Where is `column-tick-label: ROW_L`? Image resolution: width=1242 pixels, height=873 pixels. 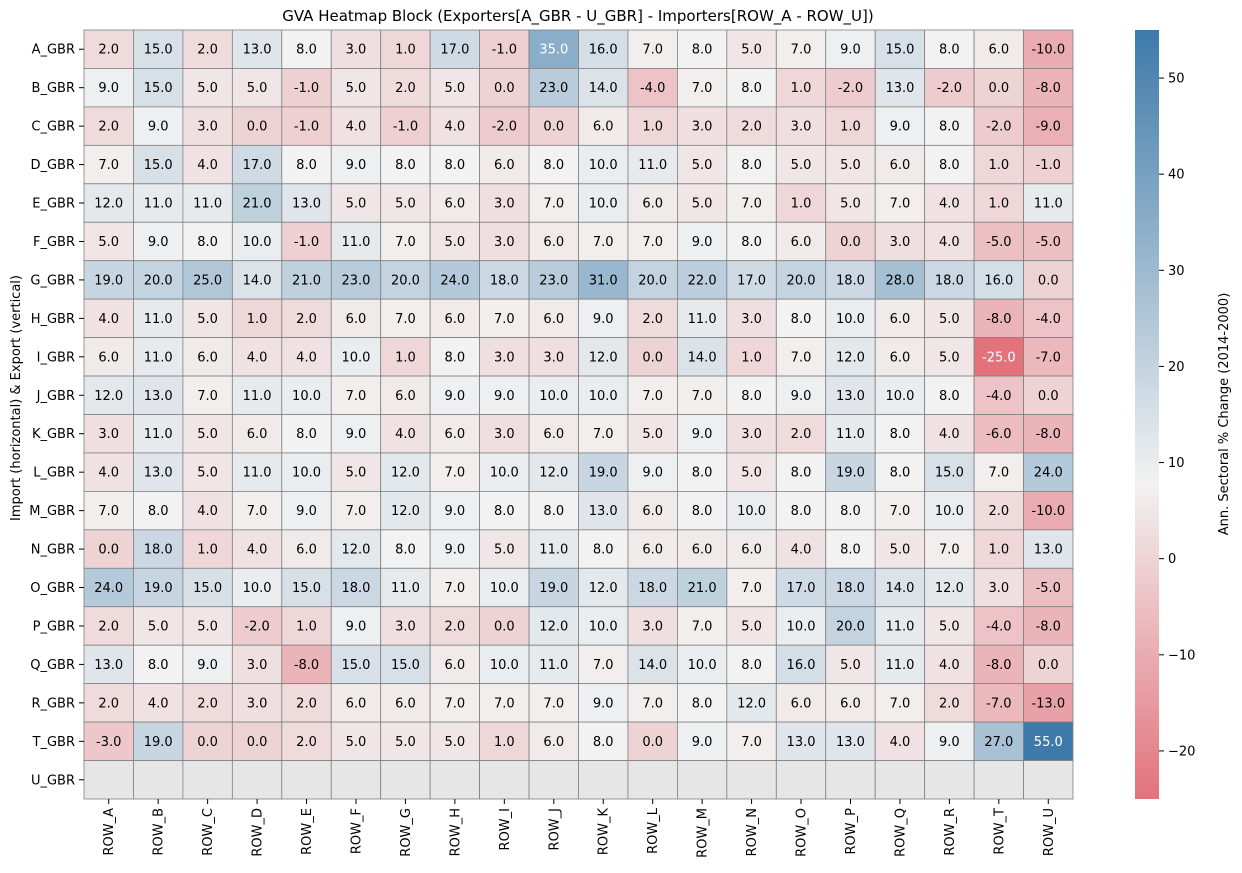 column-tick-label: ROW_L is located at coordinates (653, 830).